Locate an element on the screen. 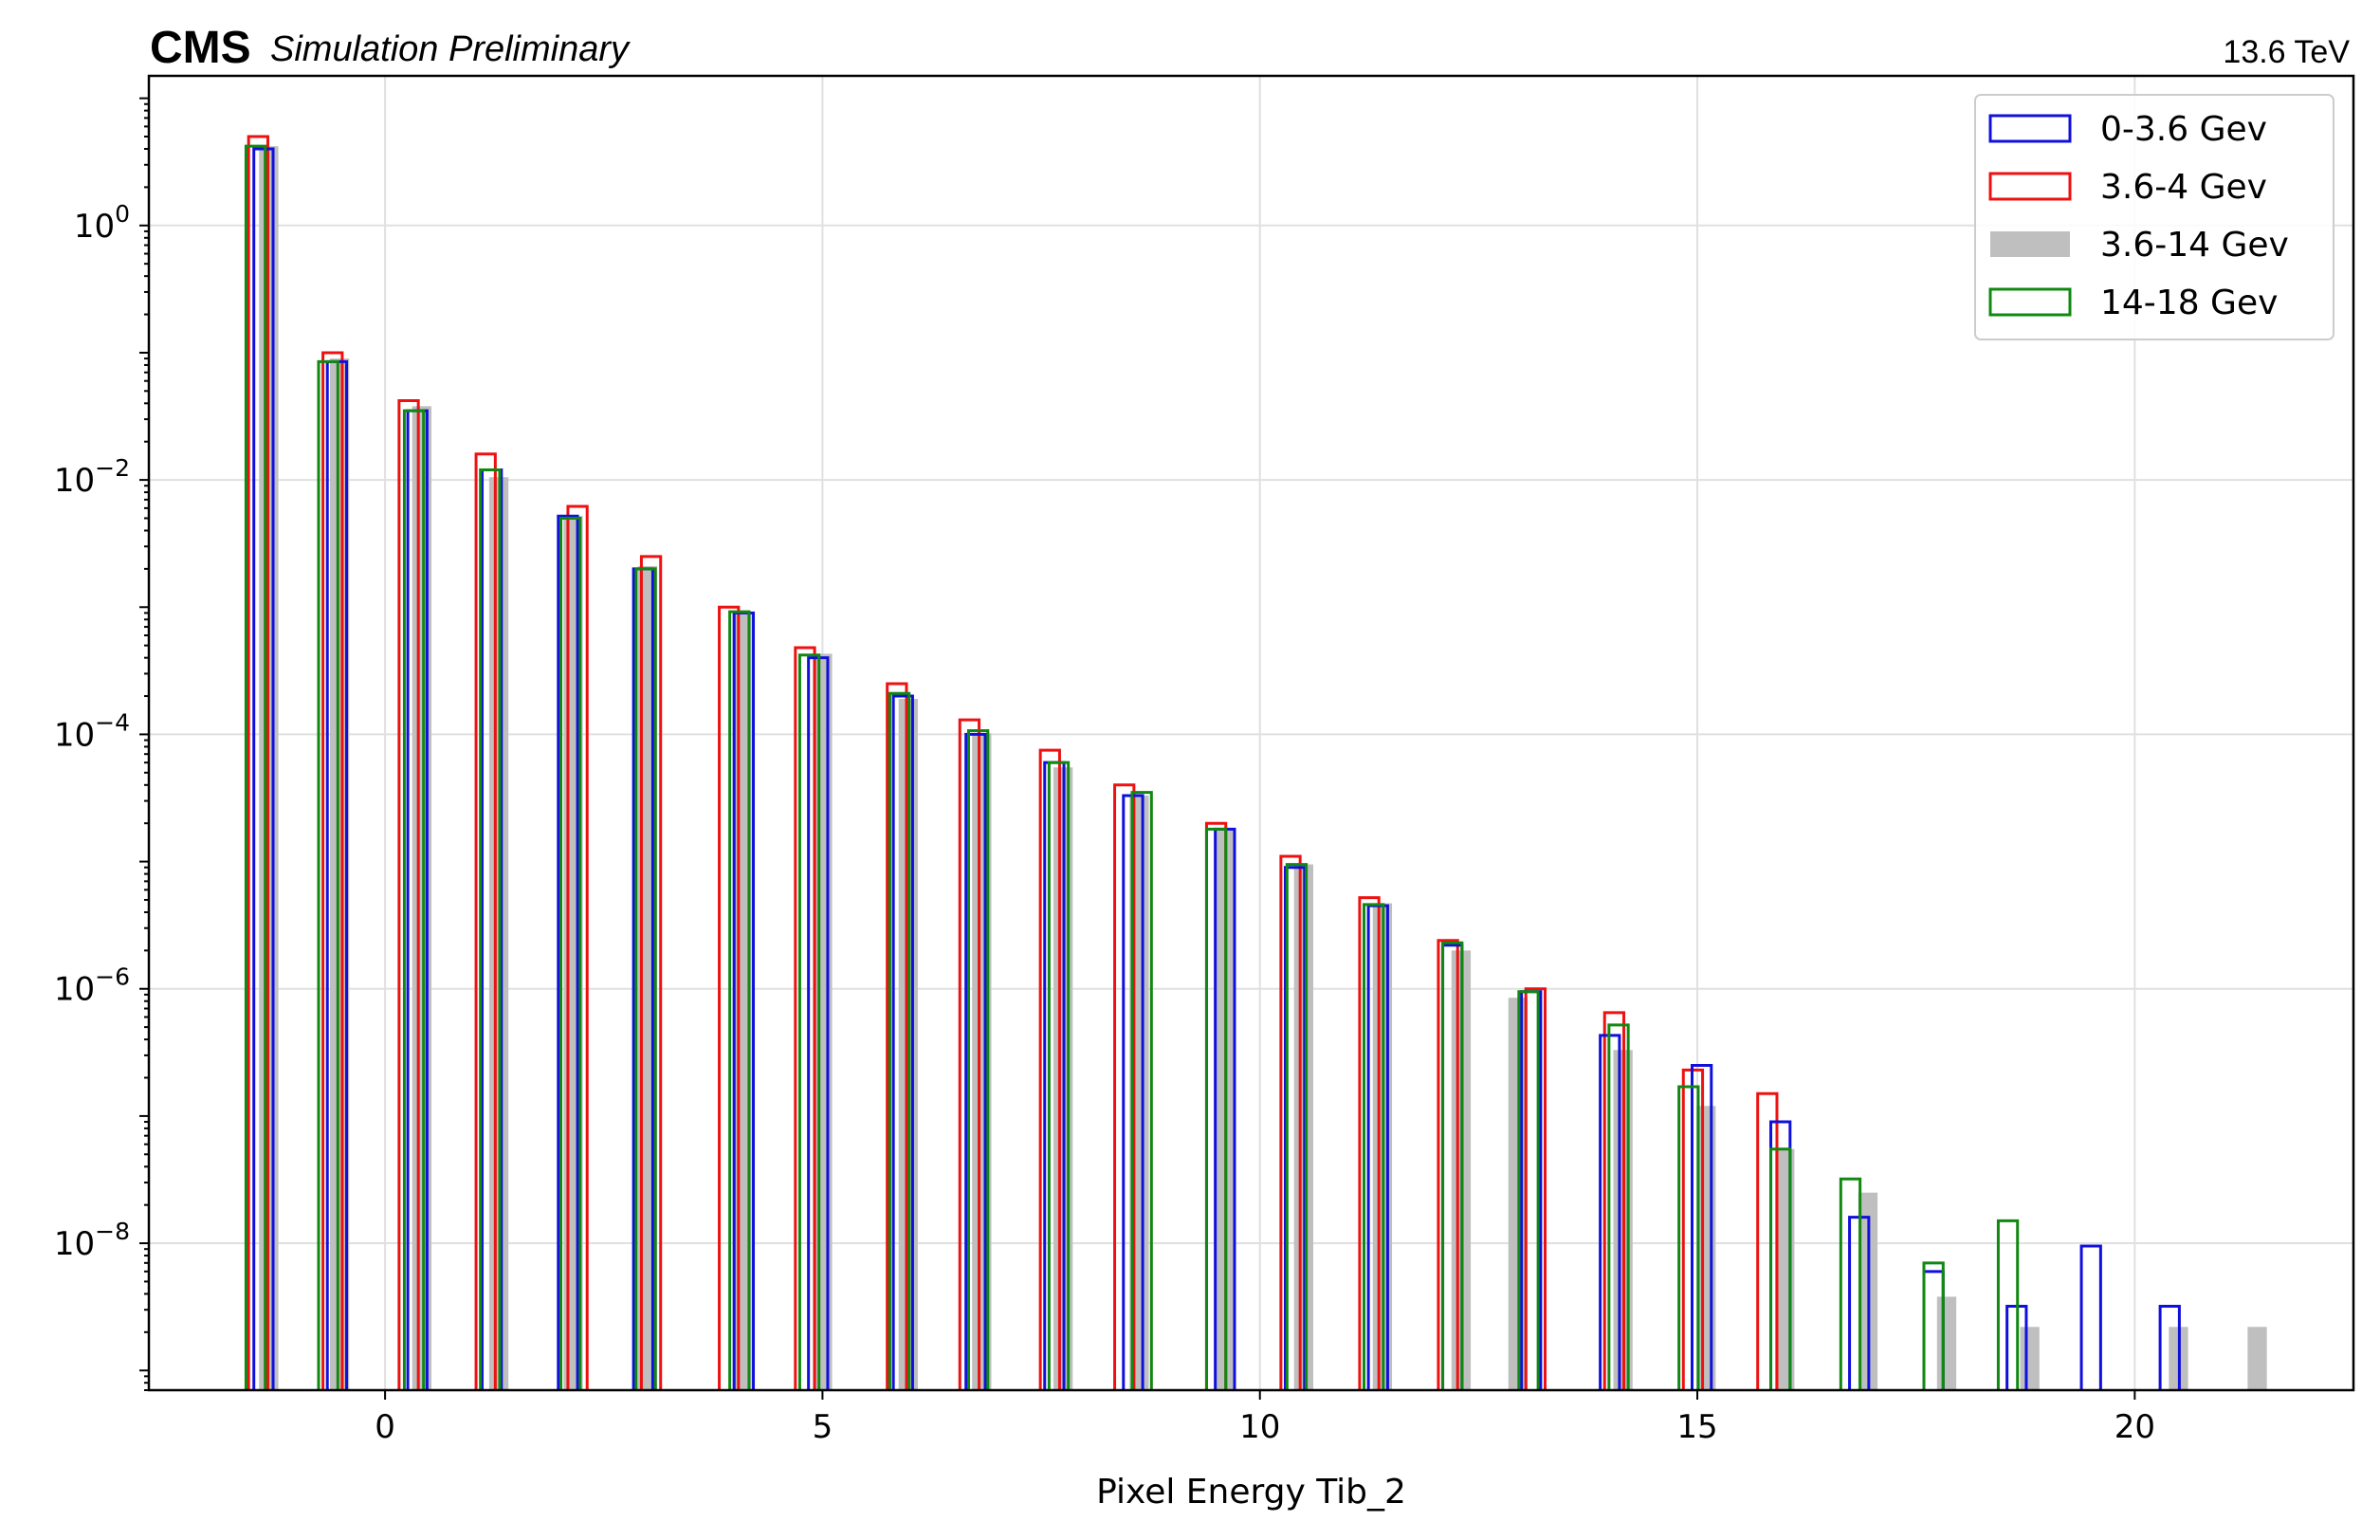  y-tick-label: 10⁻⁸ is located at coordinates (92, 1240).